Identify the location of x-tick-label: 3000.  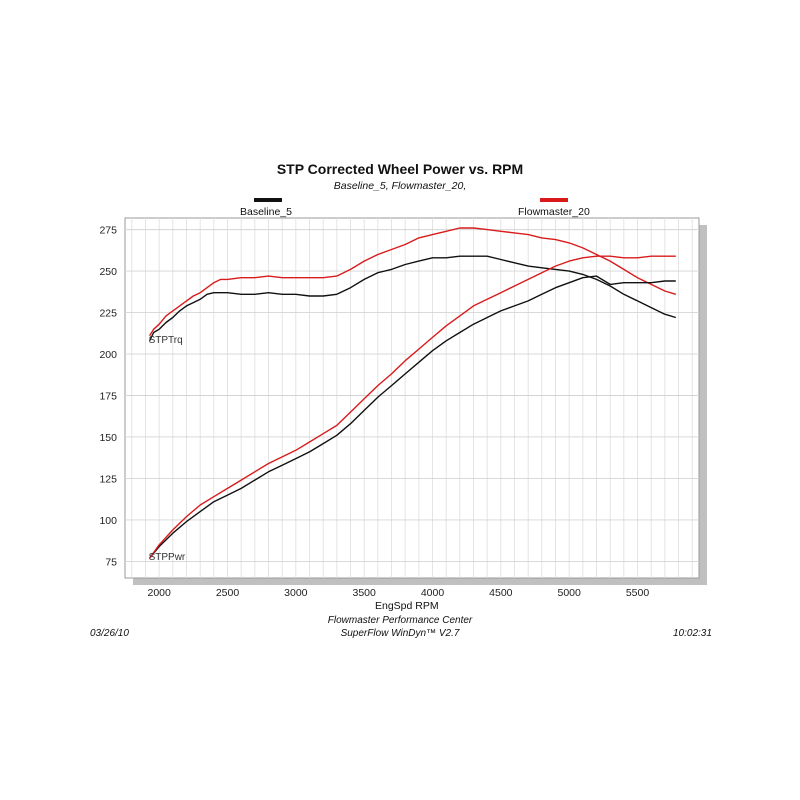
(296, 593).